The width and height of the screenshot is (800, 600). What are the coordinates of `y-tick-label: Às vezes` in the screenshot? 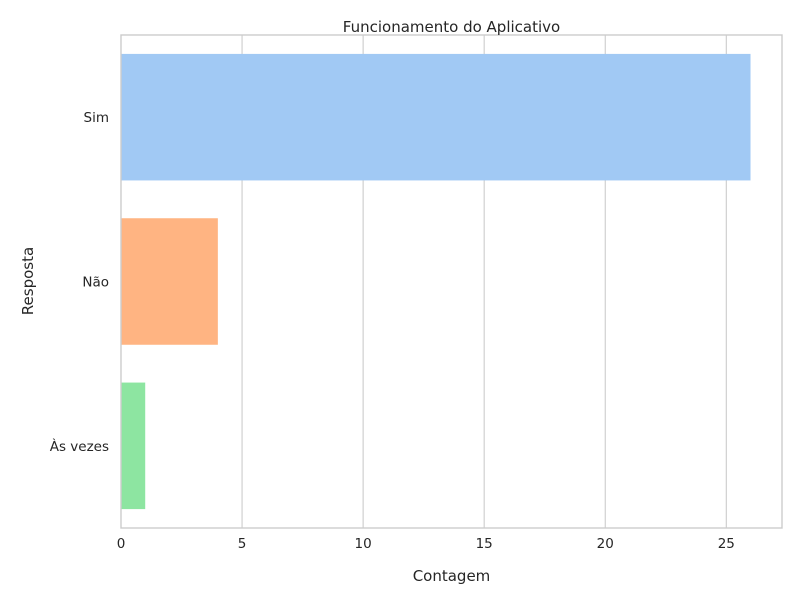 It's located at (79, 446).